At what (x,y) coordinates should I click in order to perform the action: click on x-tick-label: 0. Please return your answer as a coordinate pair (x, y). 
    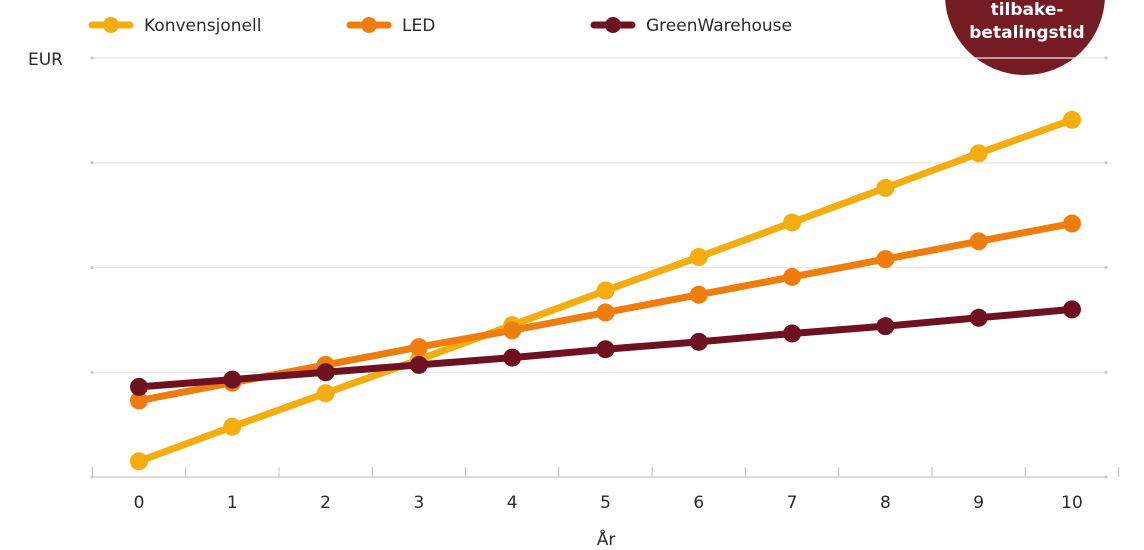
    Looking at the image, I should click on (139, 503).